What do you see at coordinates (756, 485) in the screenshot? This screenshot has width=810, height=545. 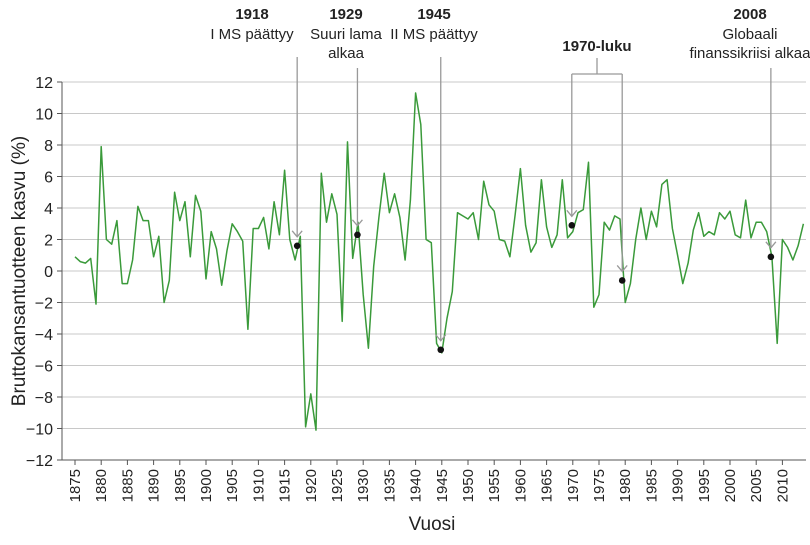 I see `x-tick-label: 2005` at bounding box center [756, 485].